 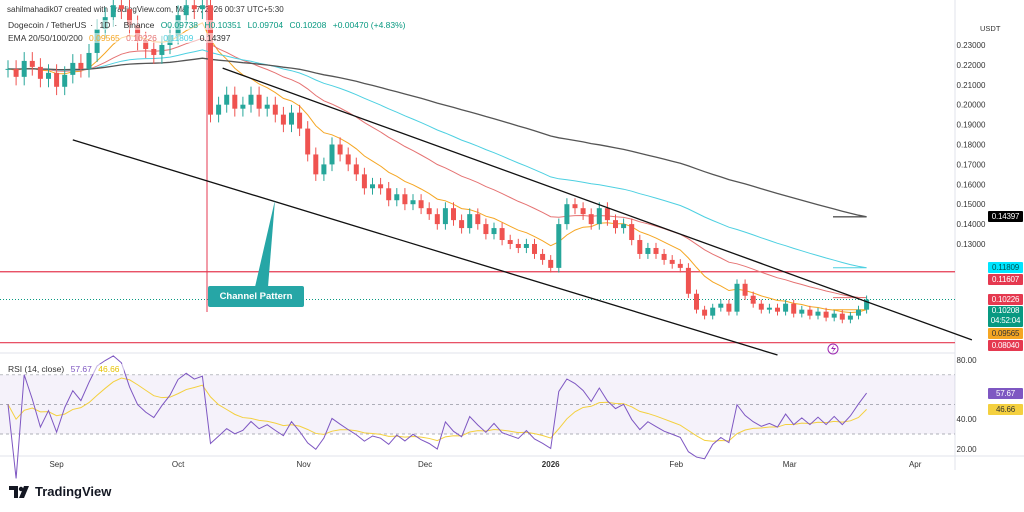 I want to click on ema-label: EMA 20/50/100/200, so click(x=45, y=38).